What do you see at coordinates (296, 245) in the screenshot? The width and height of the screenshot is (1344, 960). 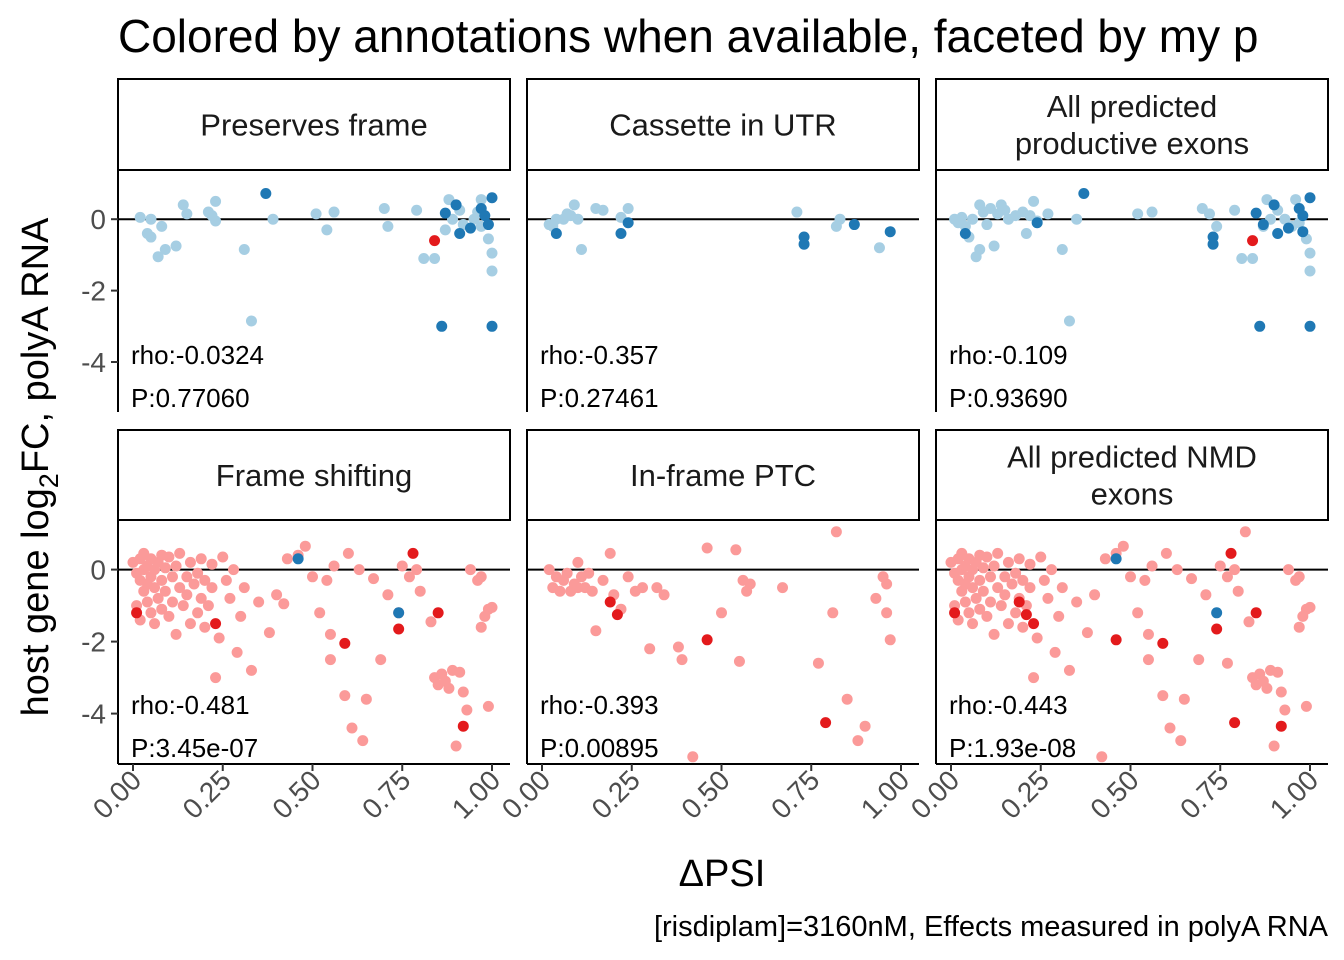 I see `facet-panel-1: Preserves frame 0 -2 -4 rho:-0.0324 P:0.77060` at bounding box center [296, 245].